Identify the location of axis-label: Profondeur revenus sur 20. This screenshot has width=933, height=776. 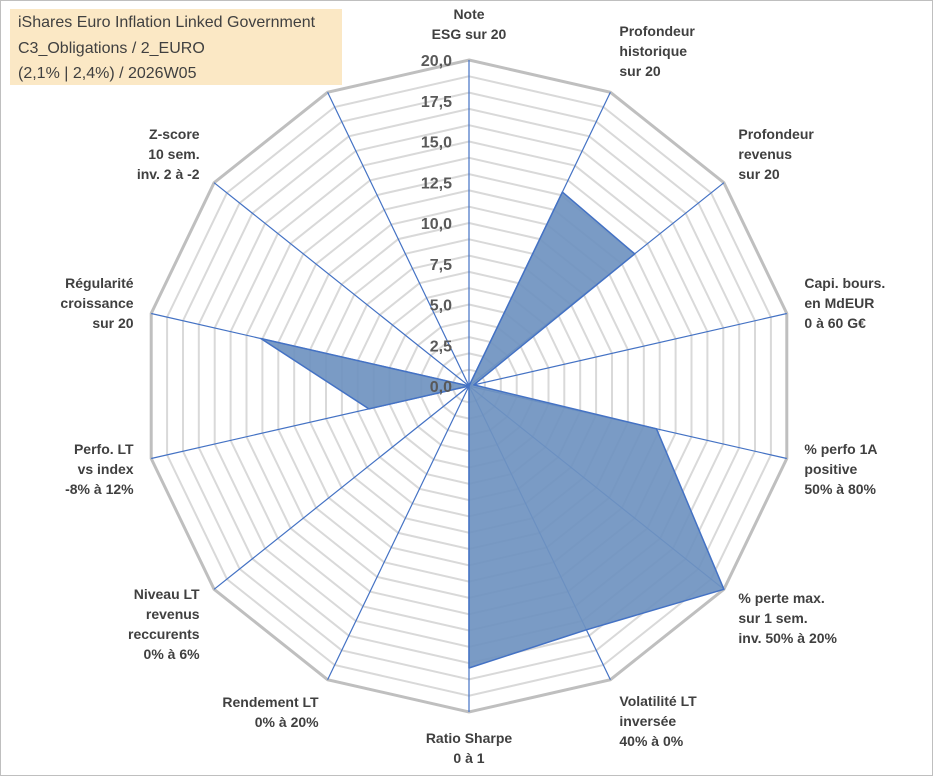
(776, 154).